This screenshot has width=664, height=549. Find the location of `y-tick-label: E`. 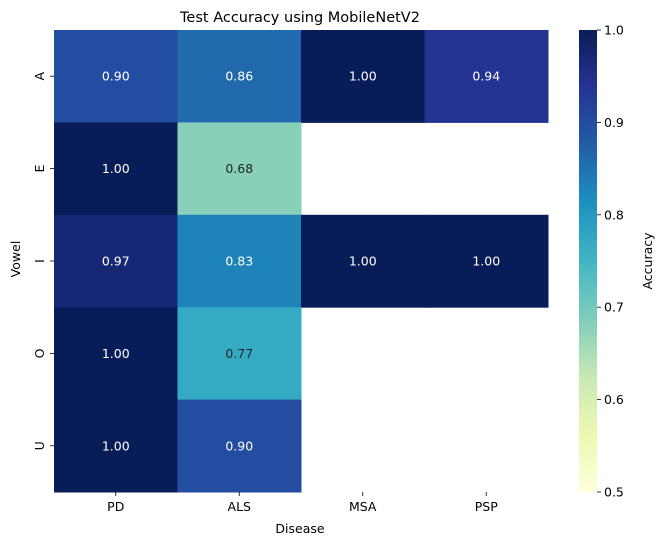

y-tick-label: E is located at coordinates (39, 169).